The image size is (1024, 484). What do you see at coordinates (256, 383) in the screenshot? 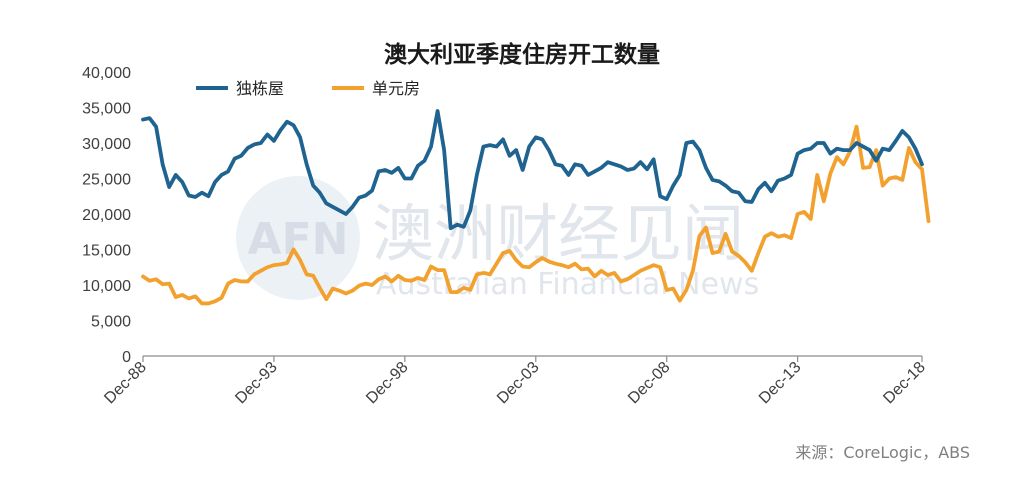
I see `x-tick-label: Dec-93` at bounding box center [256, 383].